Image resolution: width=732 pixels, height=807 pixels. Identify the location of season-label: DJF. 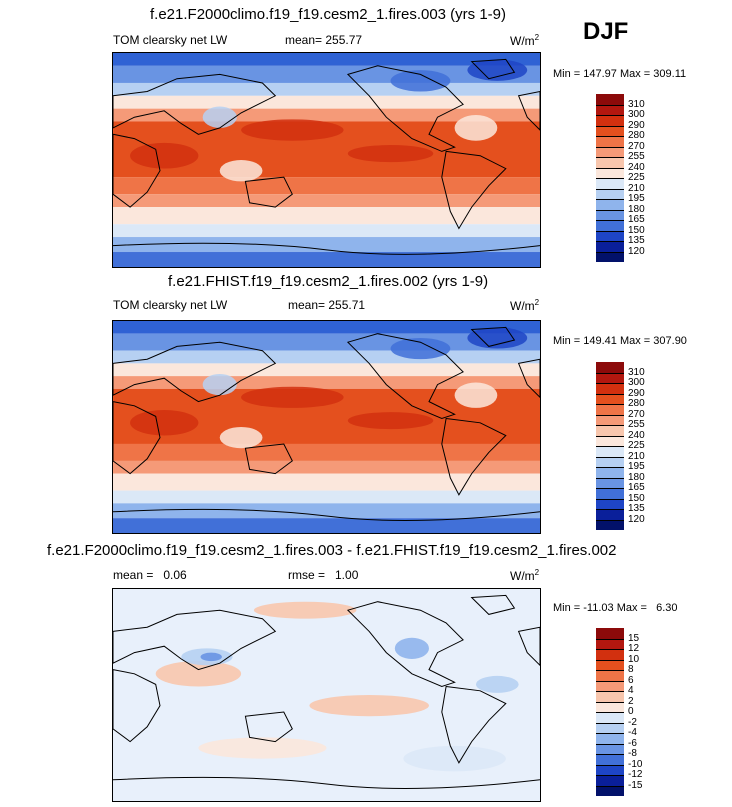
(606, 31).